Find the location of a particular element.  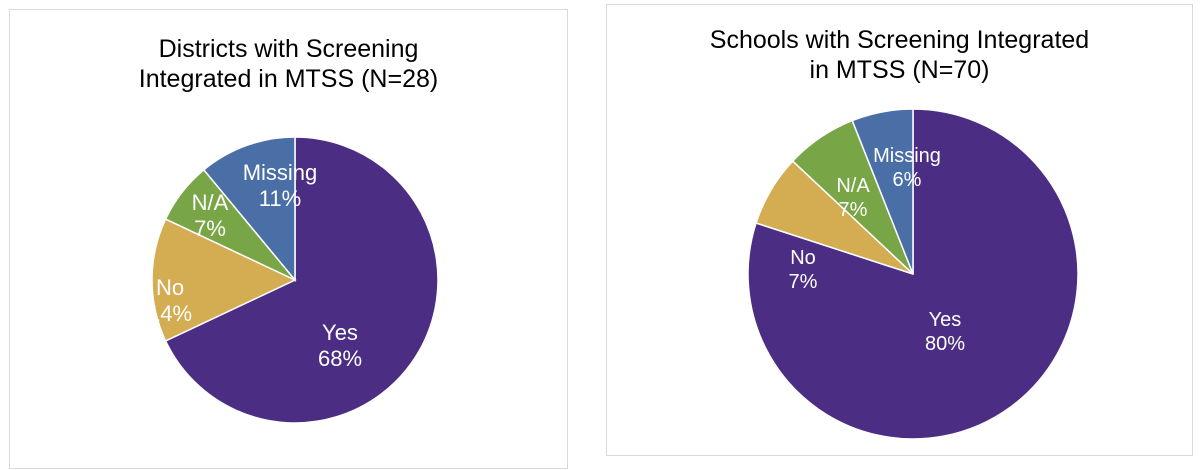

chart-title-line-2: Integrated in MTSS (N=28) is located at coordinates (288, 79).